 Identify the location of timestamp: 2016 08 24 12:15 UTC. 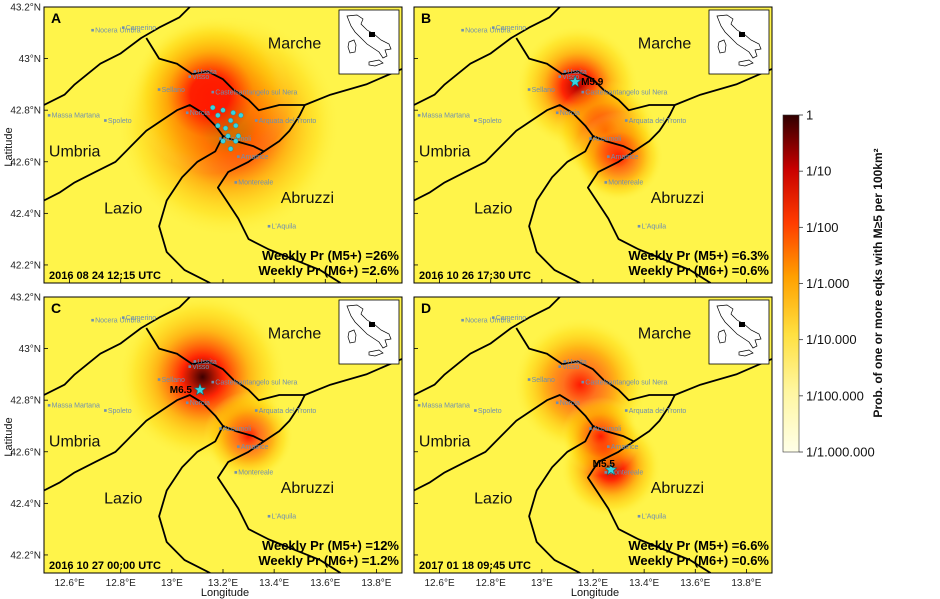
(105, 276).